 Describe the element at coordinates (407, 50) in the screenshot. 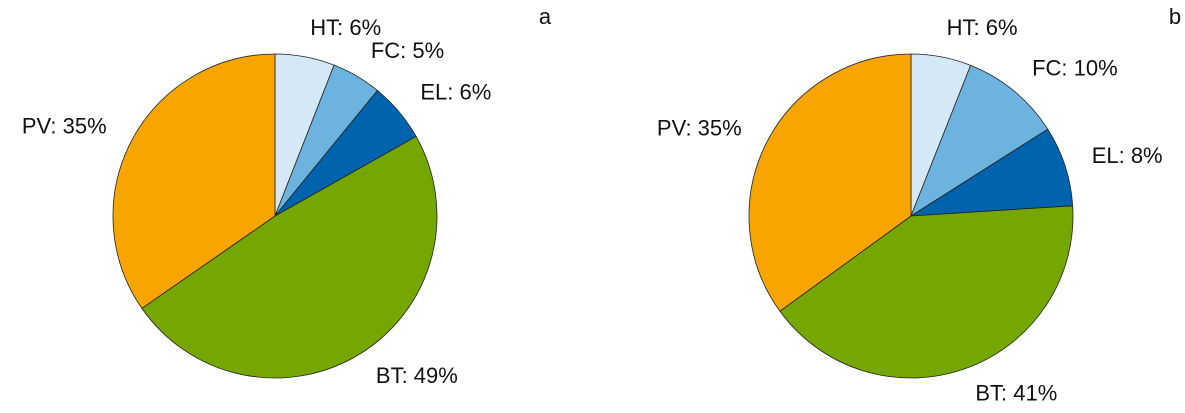

I see `slice-label: FC: 5%` at that location.